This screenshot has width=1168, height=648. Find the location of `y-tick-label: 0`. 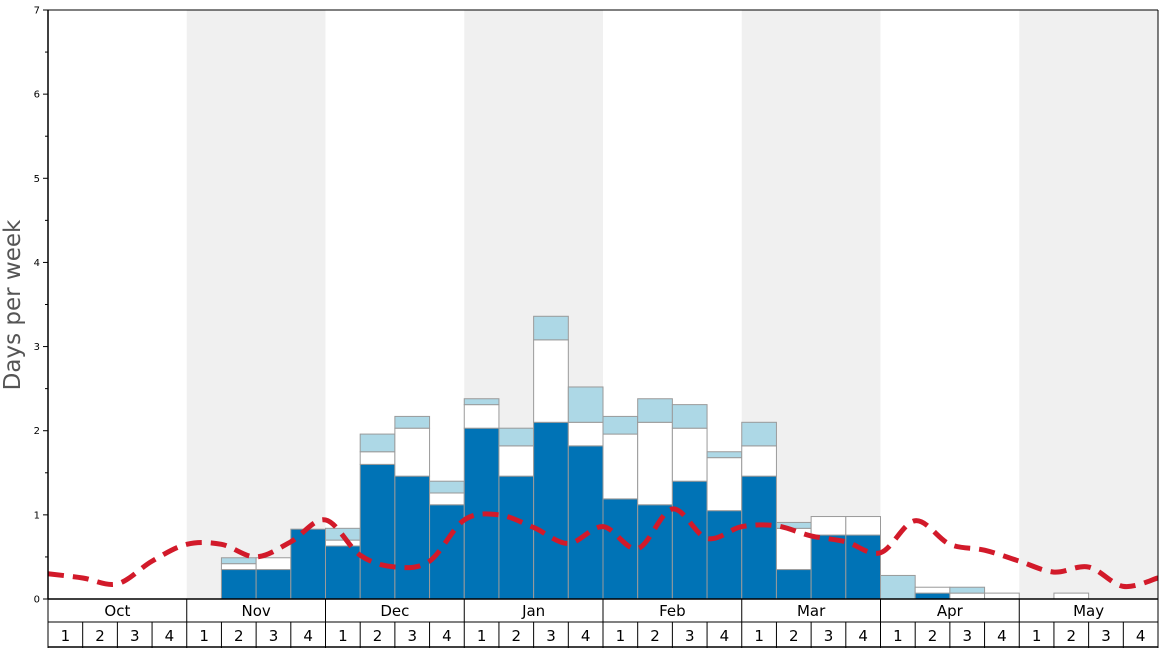

y-tick-label: 0 is located at coordinates (37, 600).